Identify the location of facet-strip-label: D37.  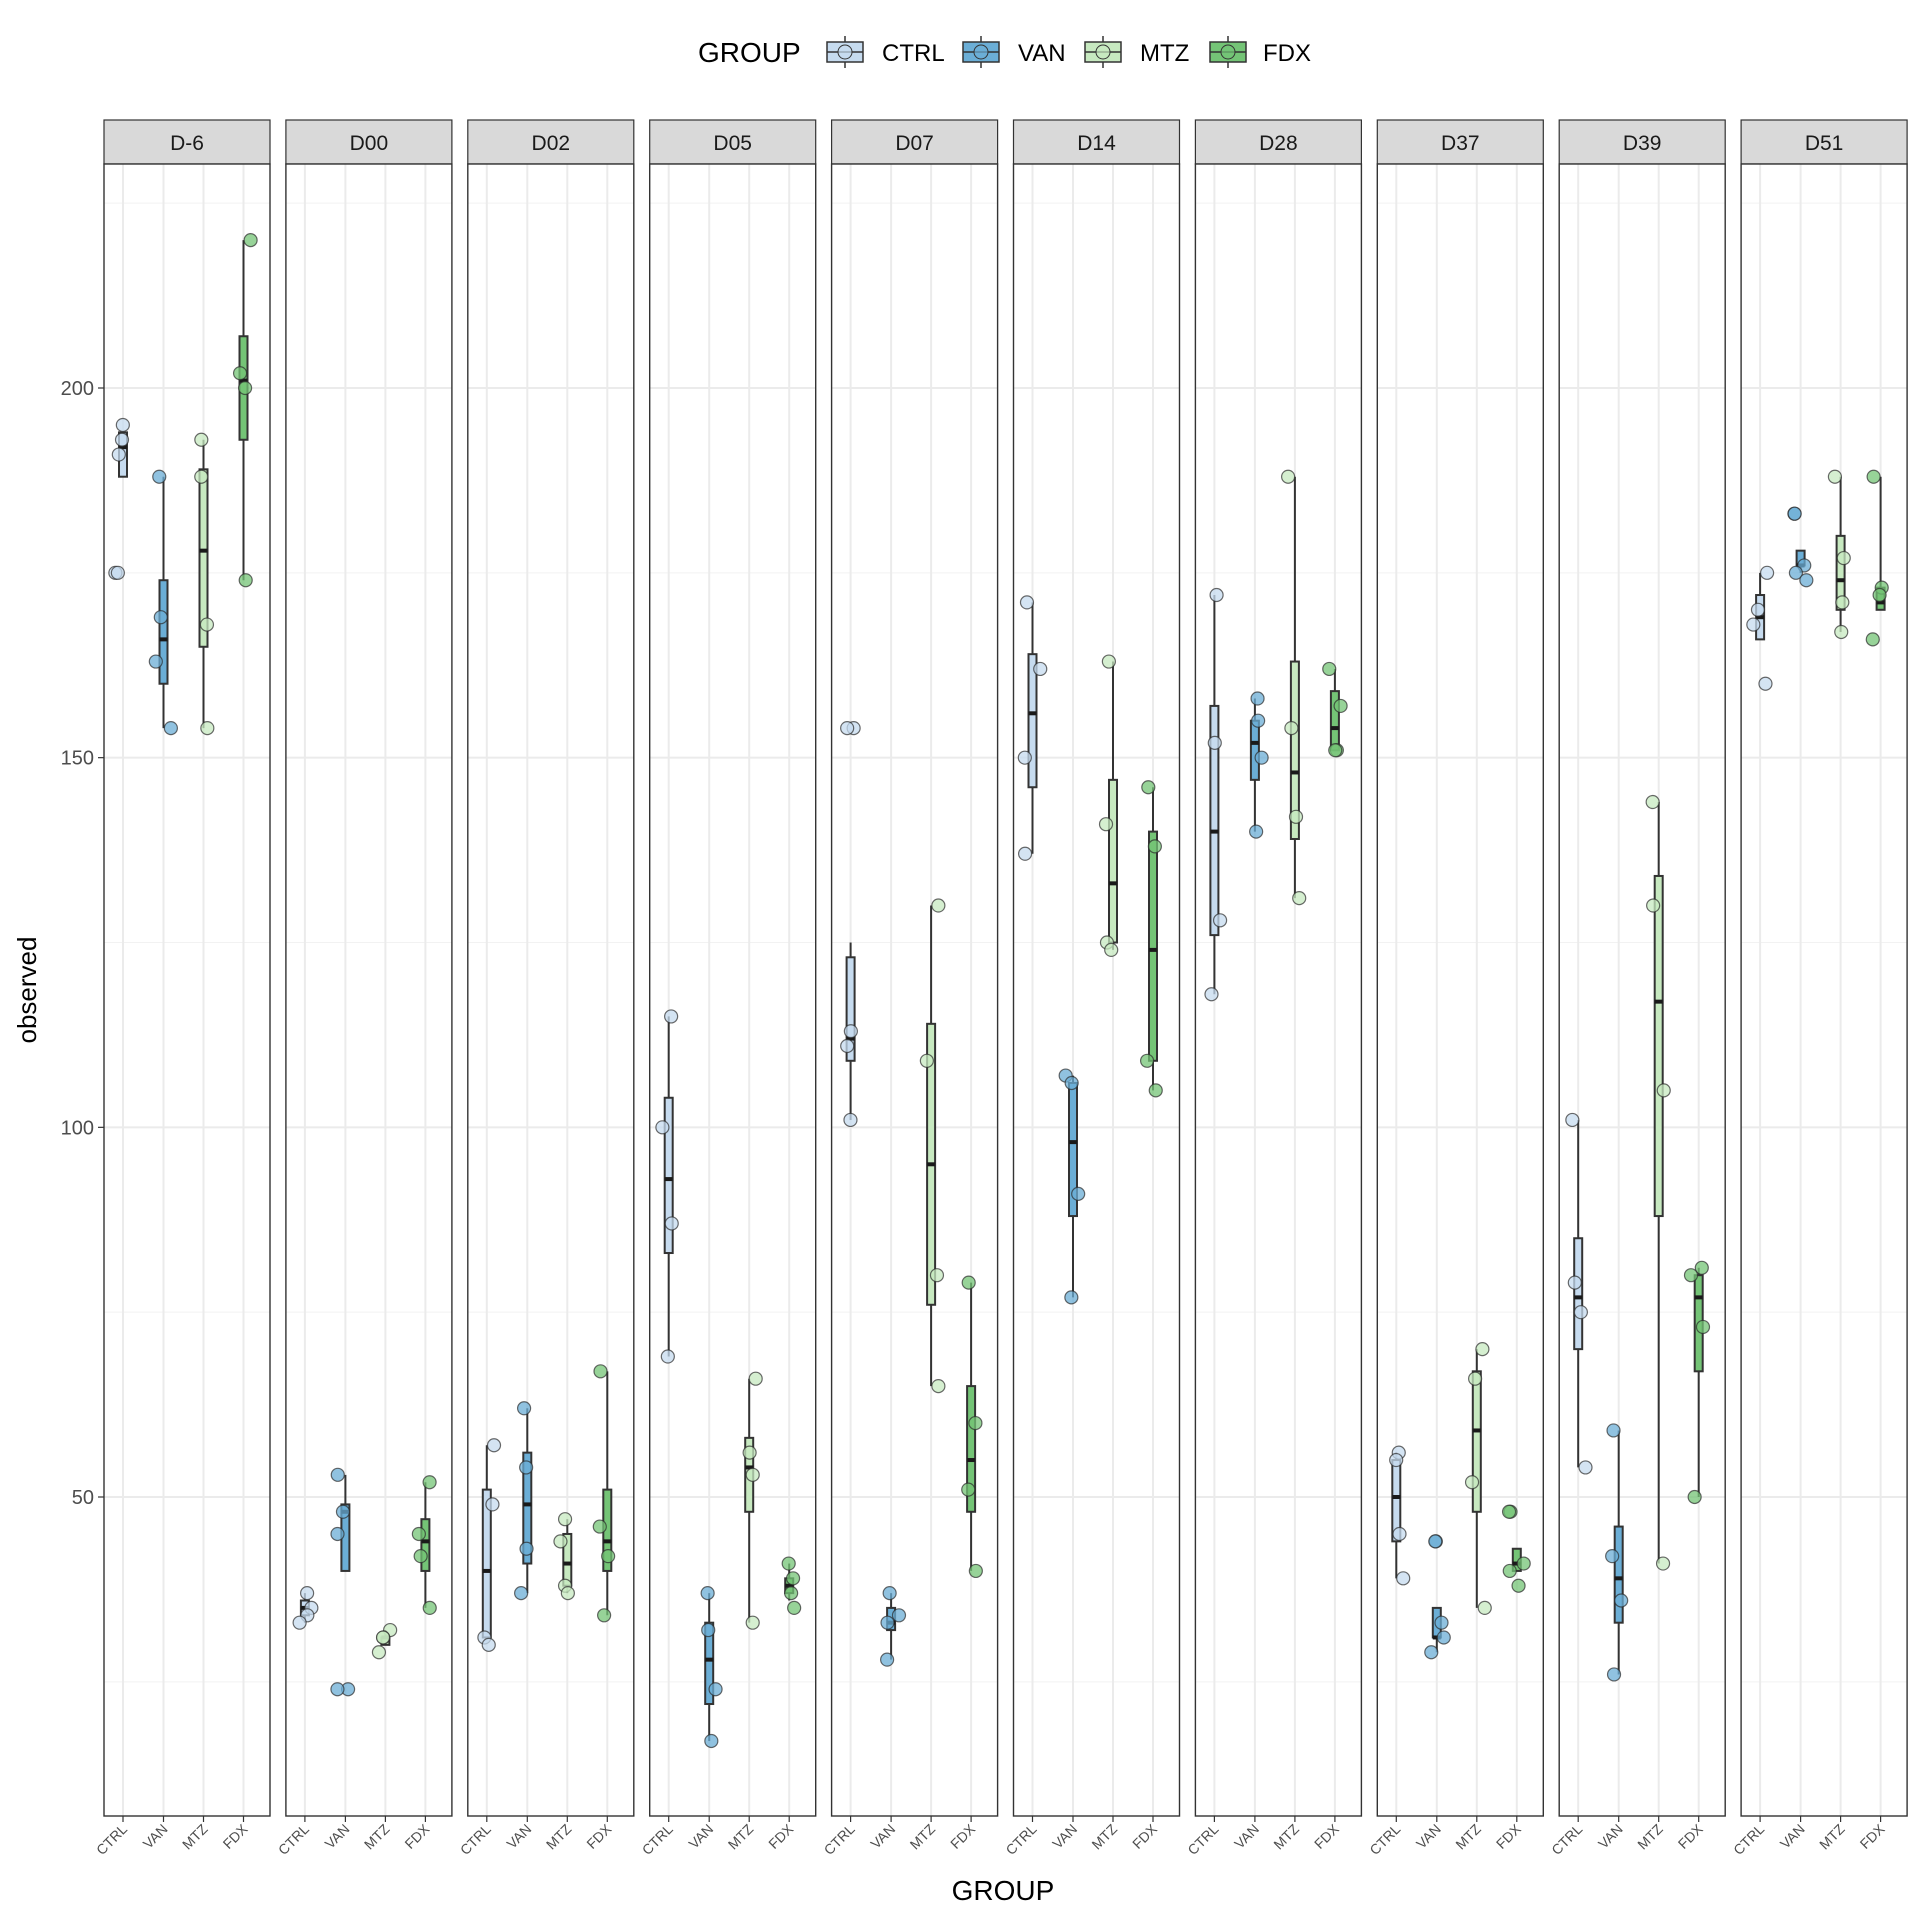
(1460, 143).